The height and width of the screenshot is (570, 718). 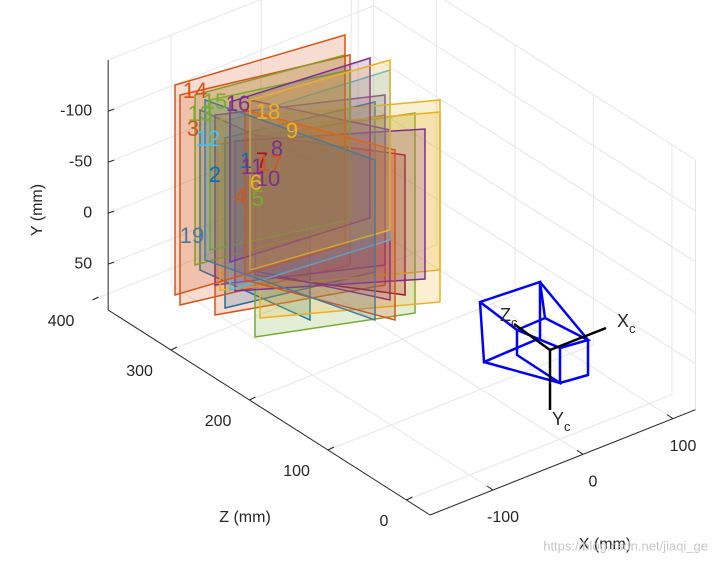 What do you see at coordinates (83, 263) in the screenshot?
I see `y-tick-label: 50` at bounding box center [83, 263].